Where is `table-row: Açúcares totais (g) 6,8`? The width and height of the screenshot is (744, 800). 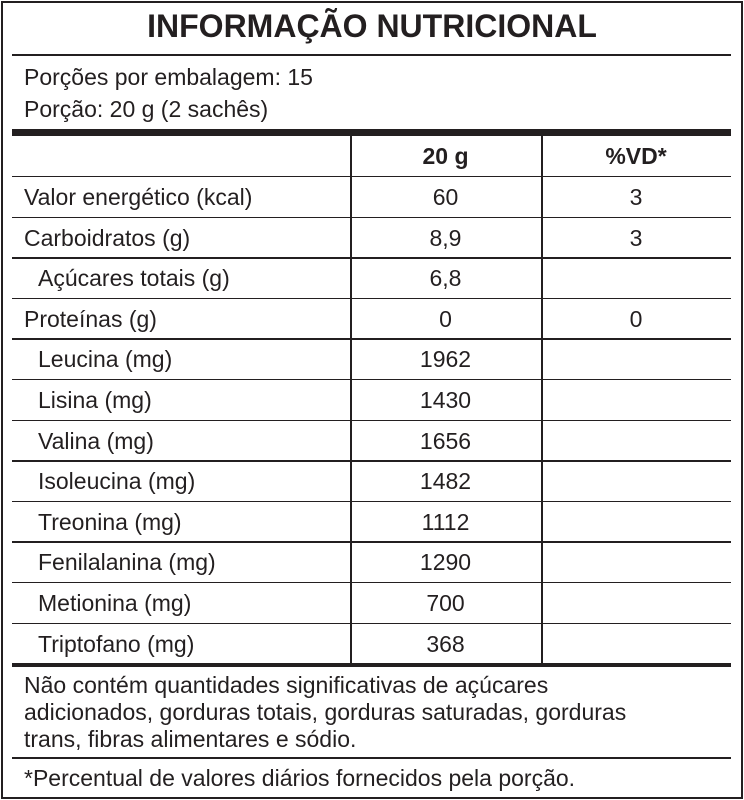
table-row: Açúcares totais (g) 6,8 is located at coordinates (371, 279).